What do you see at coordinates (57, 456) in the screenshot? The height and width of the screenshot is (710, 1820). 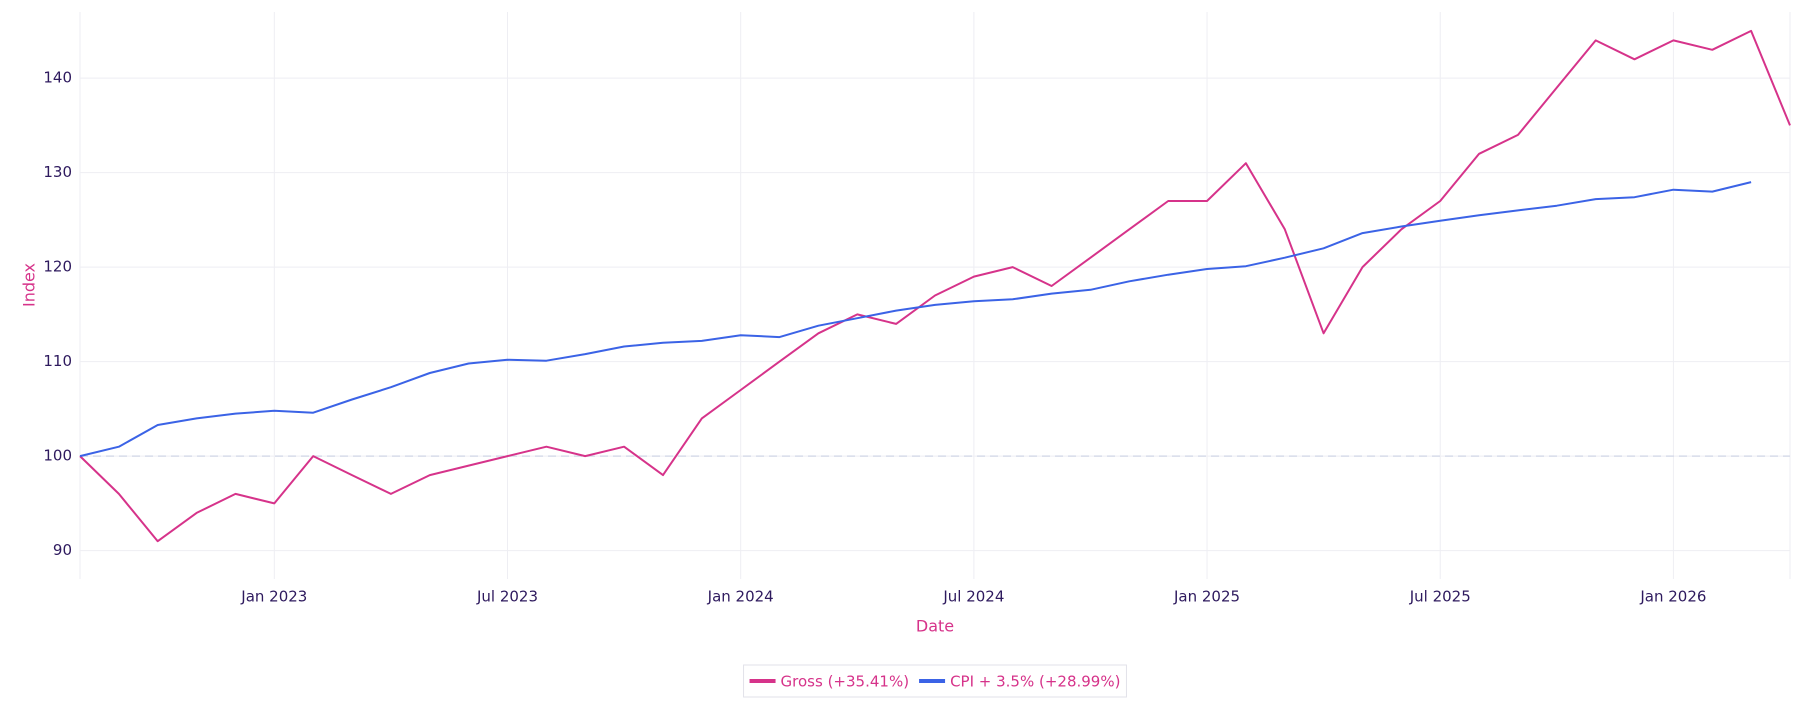 I see `y-tick-label: 100` at bounding box center [57, 456].